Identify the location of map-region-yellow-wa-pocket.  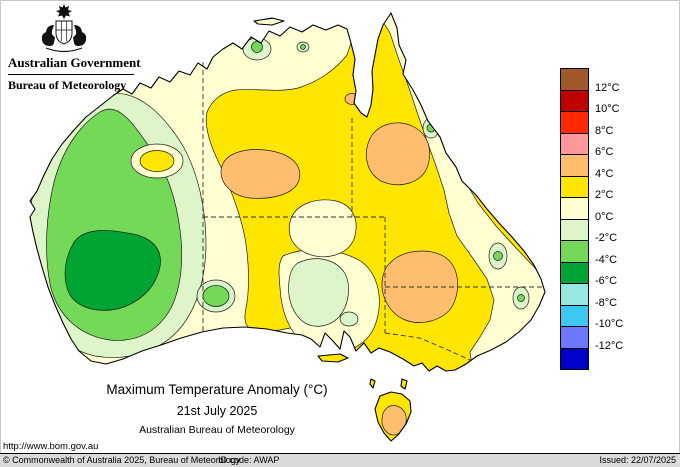
(157, 161).